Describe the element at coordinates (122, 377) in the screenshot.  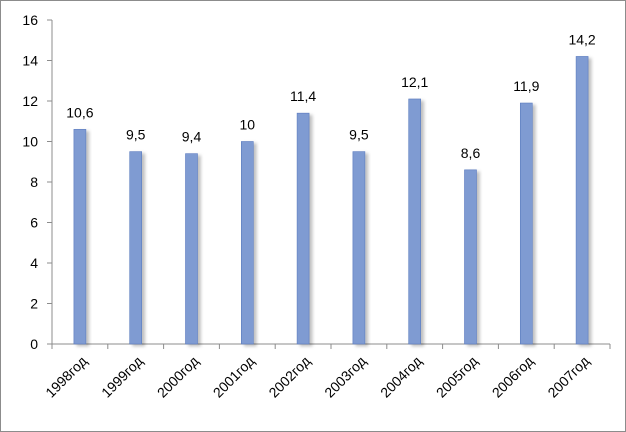
I see `x-tick-label: 1999год` at that location.